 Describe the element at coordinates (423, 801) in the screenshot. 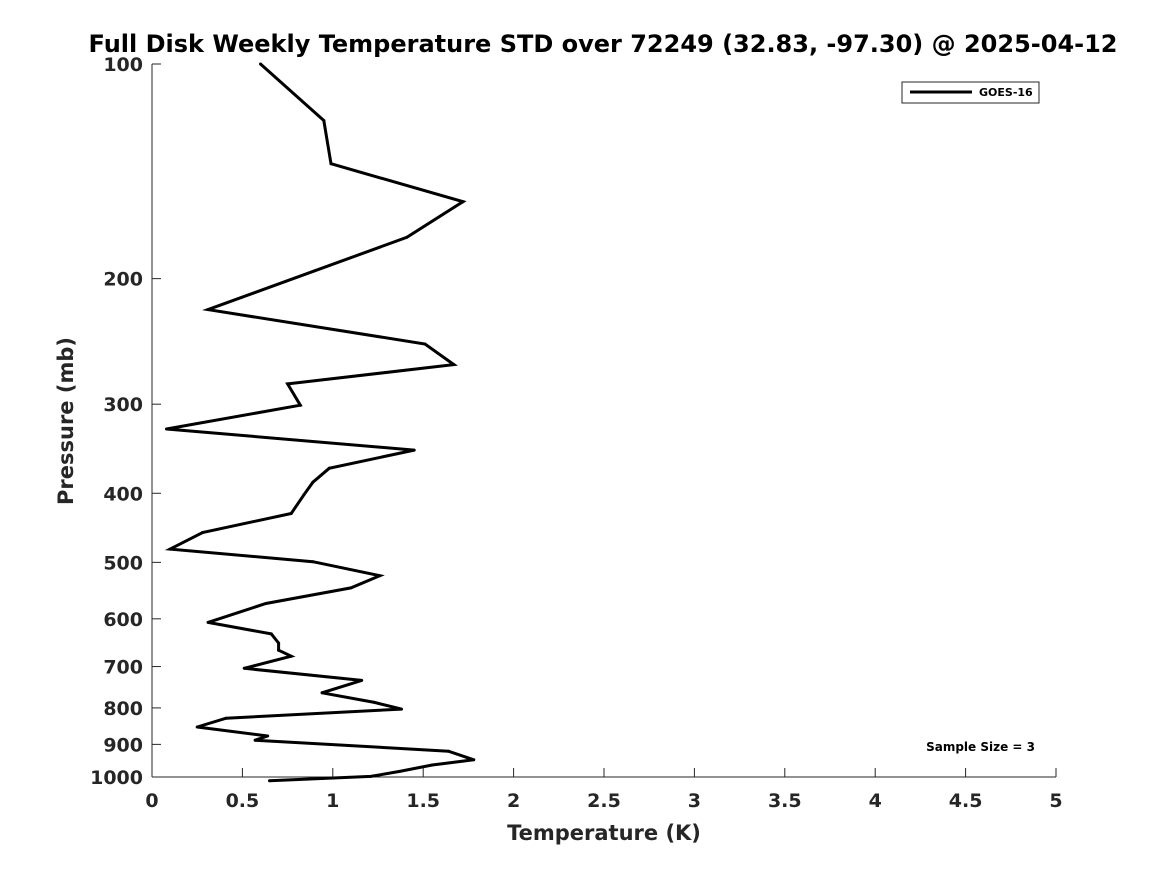

I see `x-tick-label: 1.5` at that location.